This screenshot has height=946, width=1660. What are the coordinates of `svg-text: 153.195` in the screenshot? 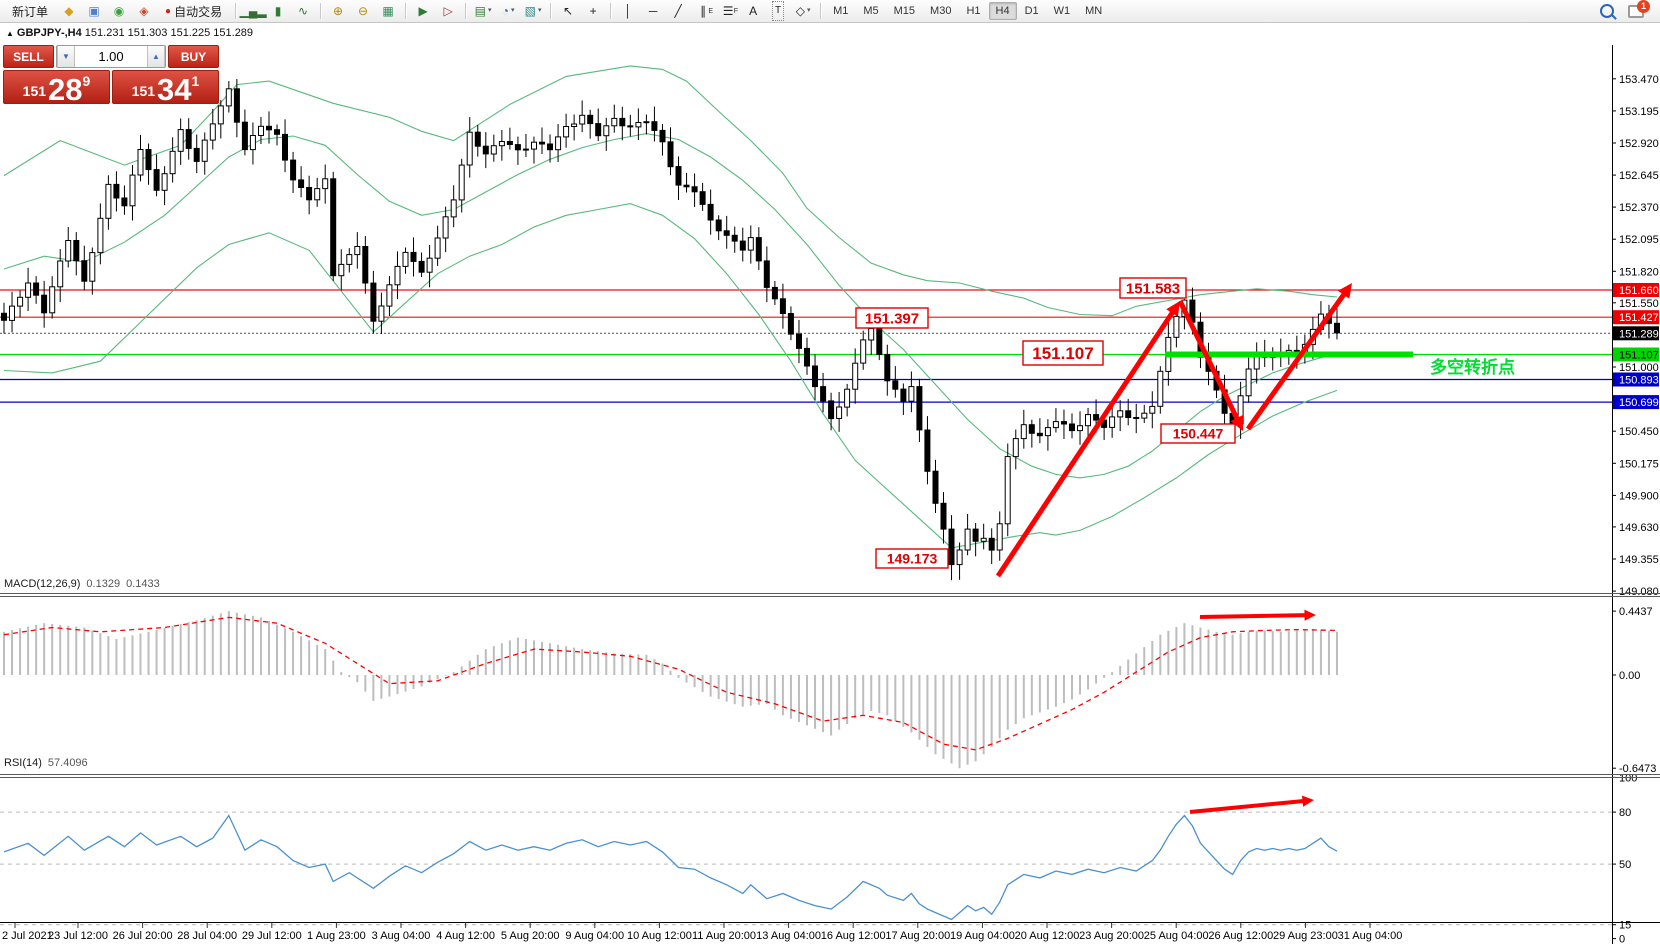 It's located at (1639, 112).